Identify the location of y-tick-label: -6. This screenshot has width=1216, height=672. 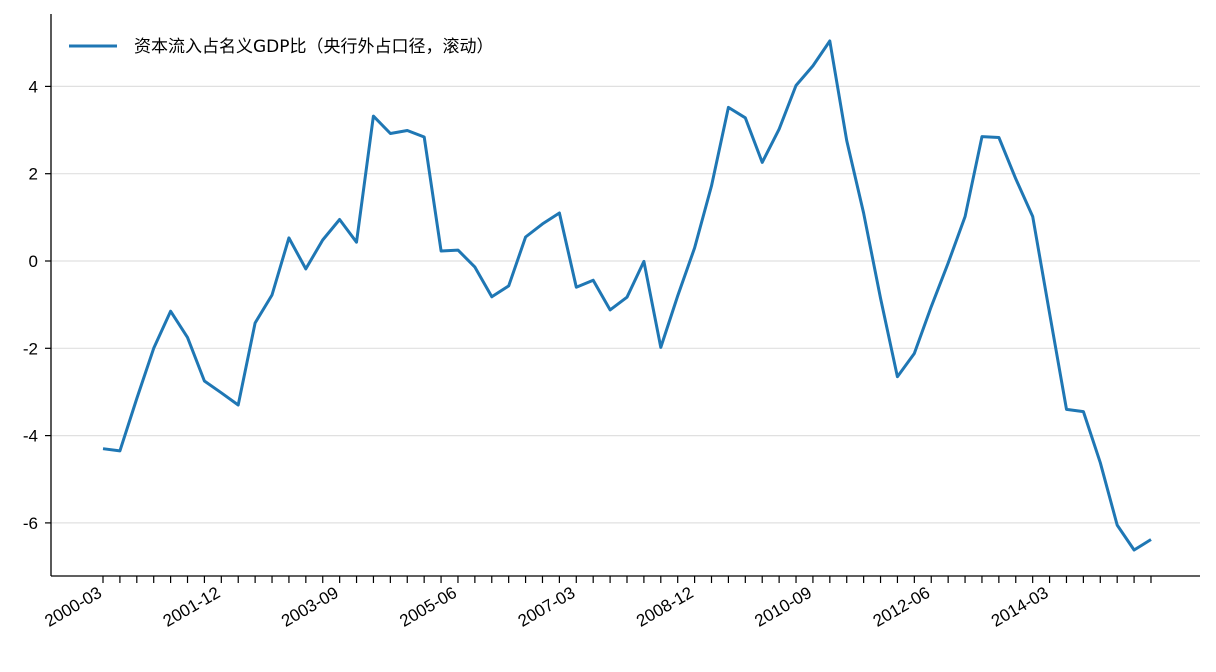
(30, 523).